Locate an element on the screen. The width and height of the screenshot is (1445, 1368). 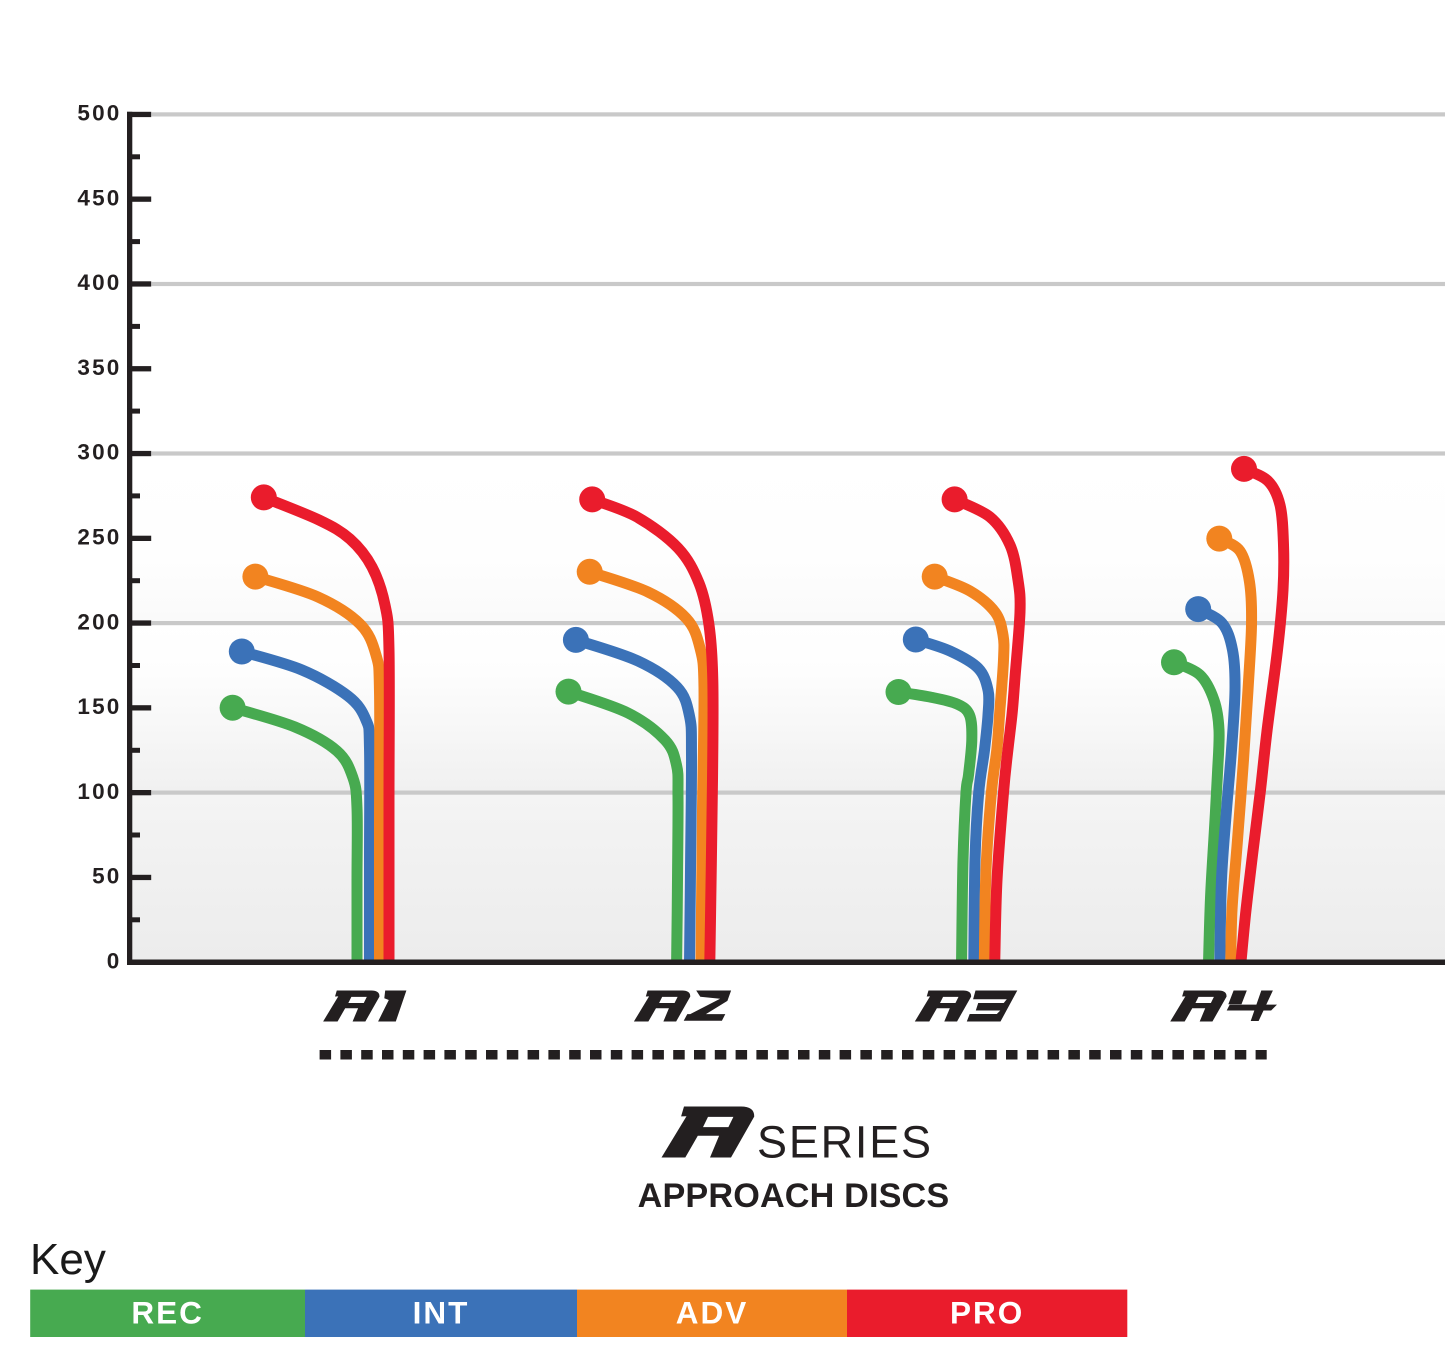
svg-text: REC is located at coordinates (167, 1313).